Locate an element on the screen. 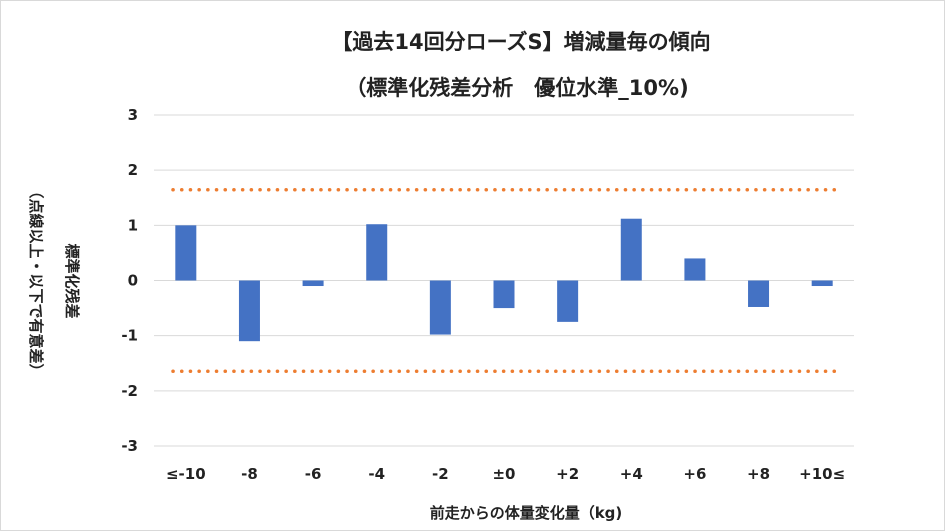 The height and width of the screenshot is (532, 945). x-tick-label: ≤-10 is located at coordinates (186, 474).